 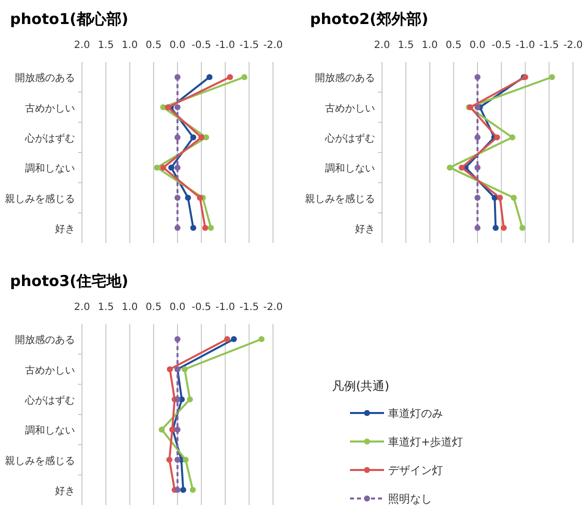 I want to click on legend-title: 凡例(共通), so click(x=361, y=386).